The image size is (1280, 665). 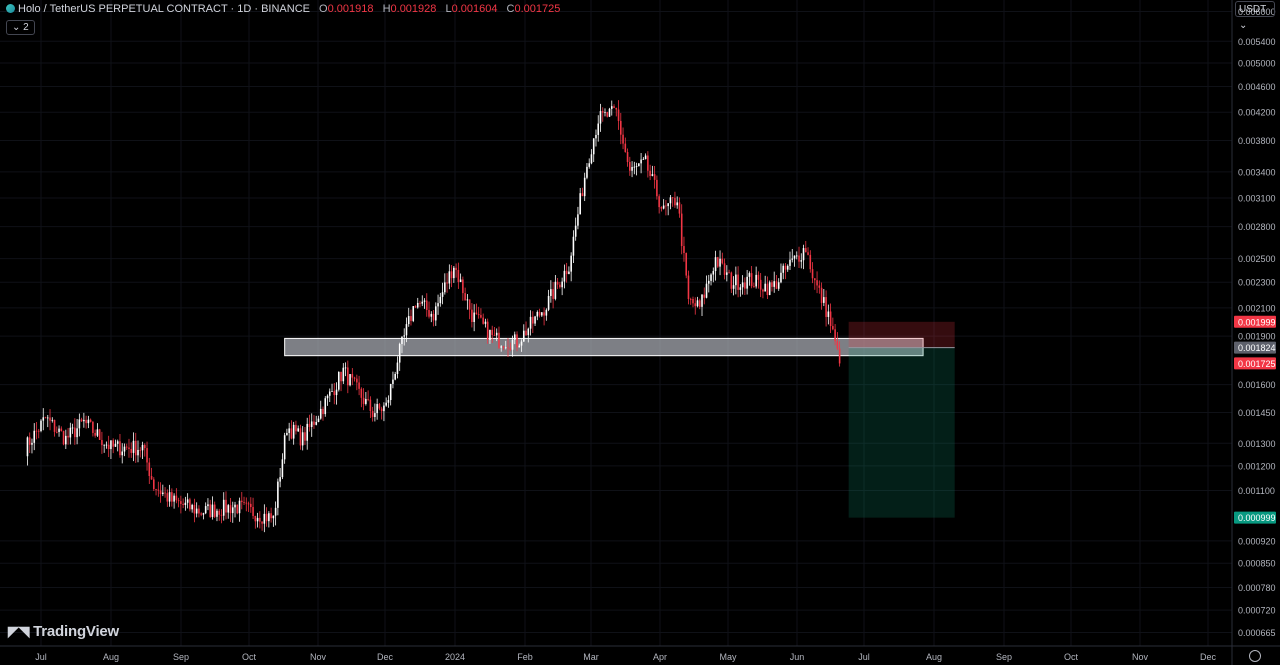 I want to click on price-tick-label: 0.000920, so click(x=1257, y=541).